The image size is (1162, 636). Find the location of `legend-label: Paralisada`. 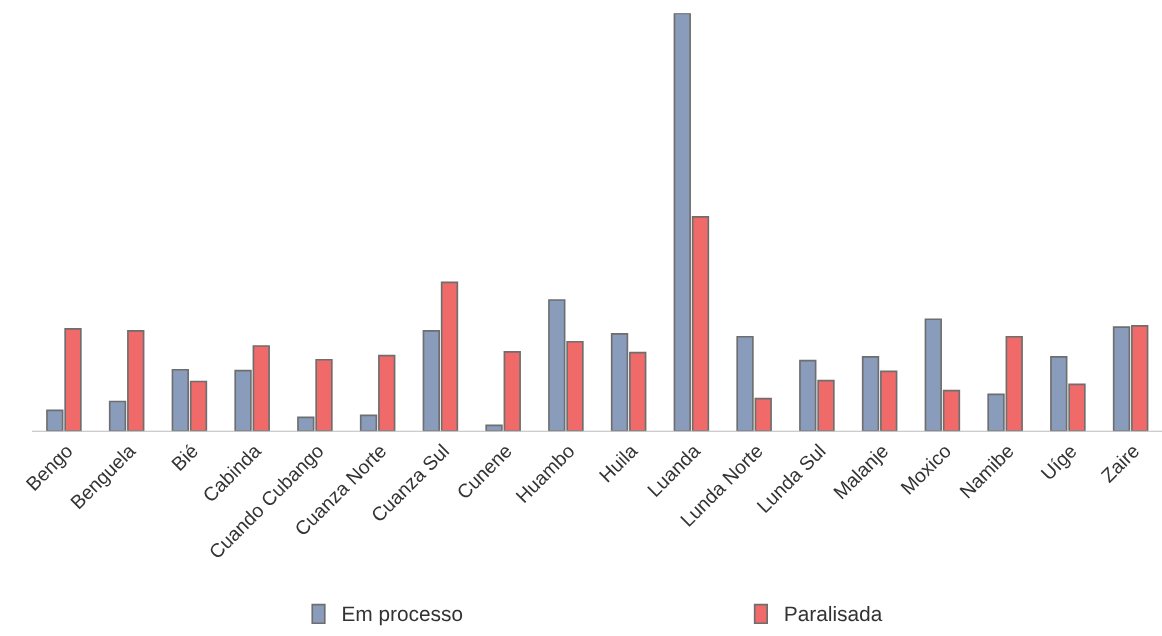

legend-label: Paralisada is located at coordinates (834, 613).